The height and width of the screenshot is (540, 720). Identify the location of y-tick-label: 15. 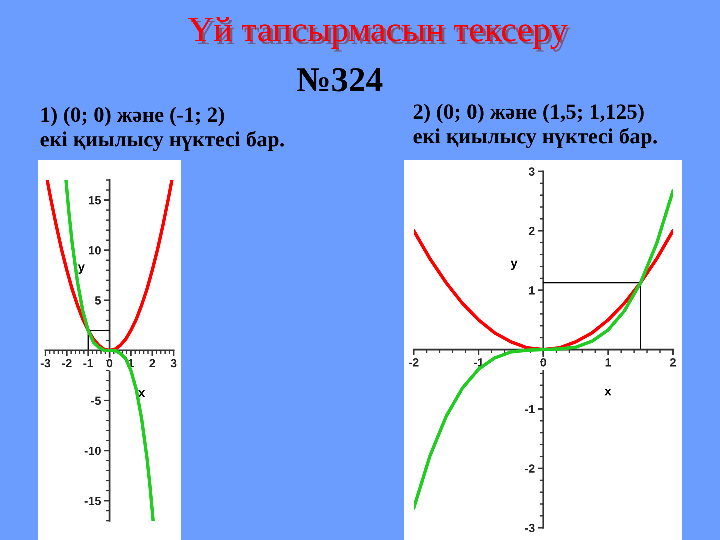
(95, 200).